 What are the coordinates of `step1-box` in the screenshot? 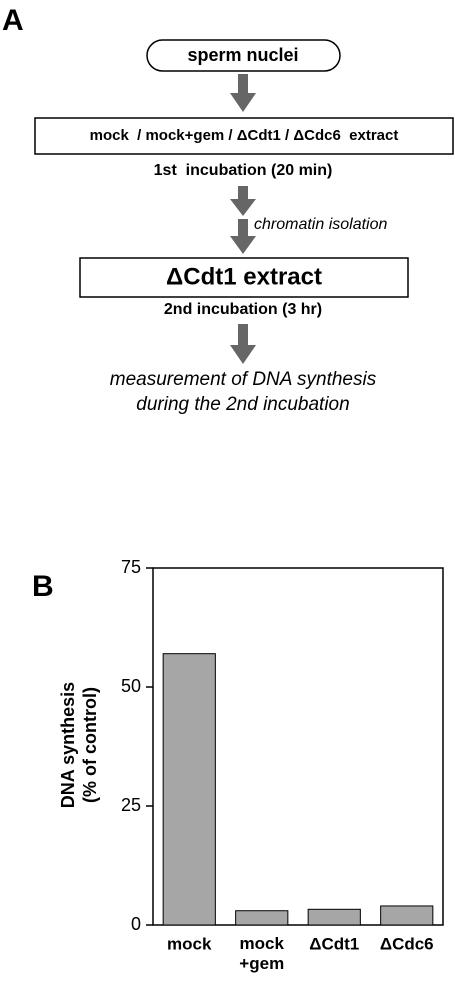 It's located at (244, 136).